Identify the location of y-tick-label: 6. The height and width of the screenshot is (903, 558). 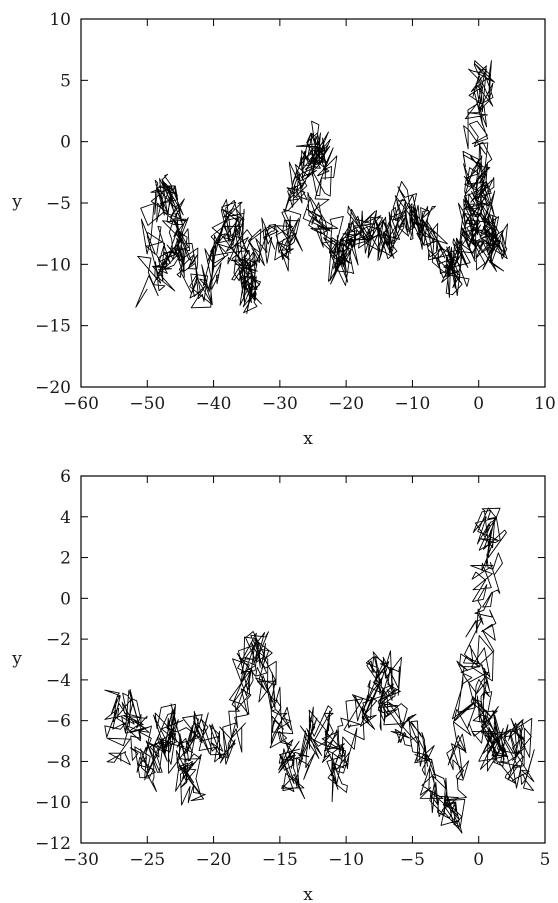
(65, 477).